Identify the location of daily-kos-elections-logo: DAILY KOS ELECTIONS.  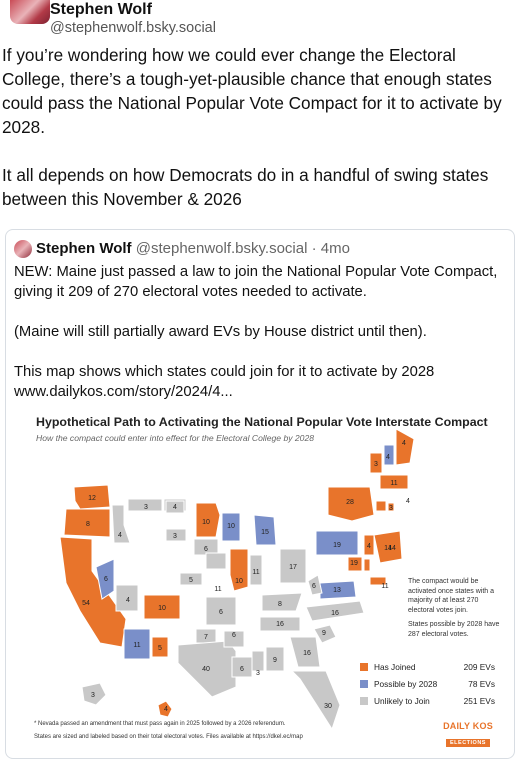
(468, 735).